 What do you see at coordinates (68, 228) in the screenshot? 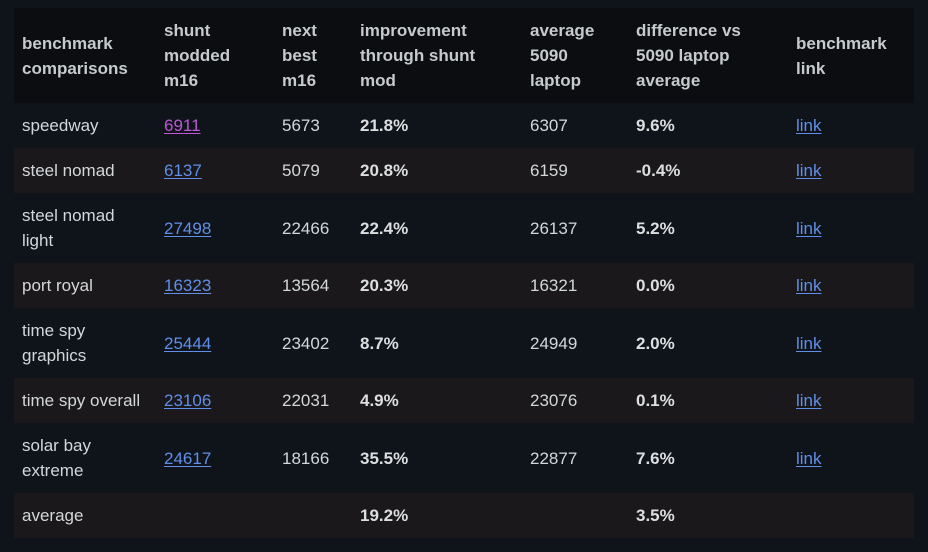
I see `benchmark-name-cell: steel nomad light` at bounding box center [68, 228].